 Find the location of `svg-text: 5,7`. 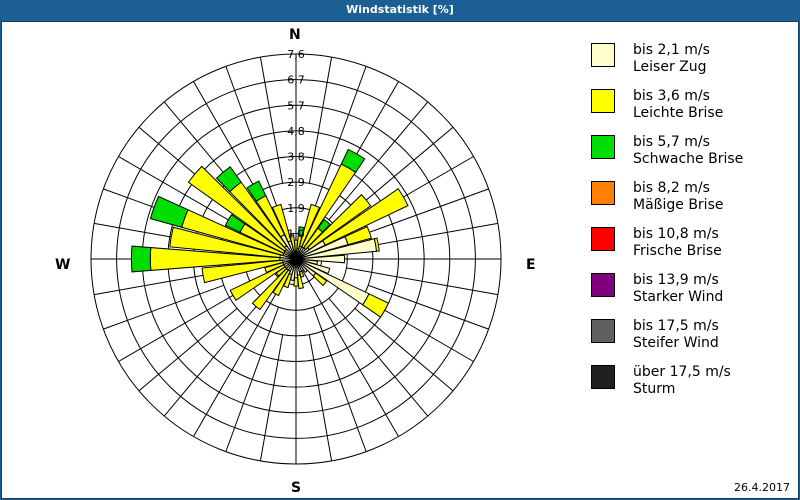

svg-text: 5,7 is located at coordinates (296, 105).